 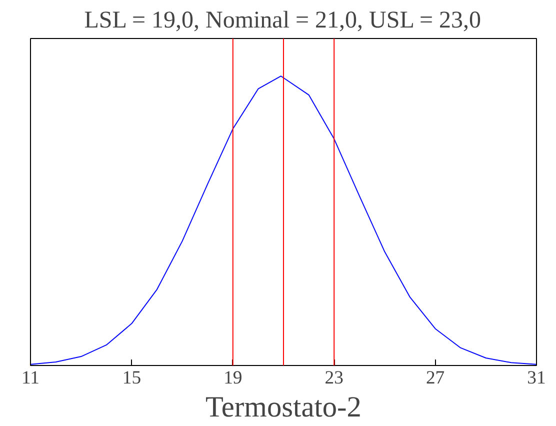 I want to click on x-tick-label: 19, so click(x=233, y=378).